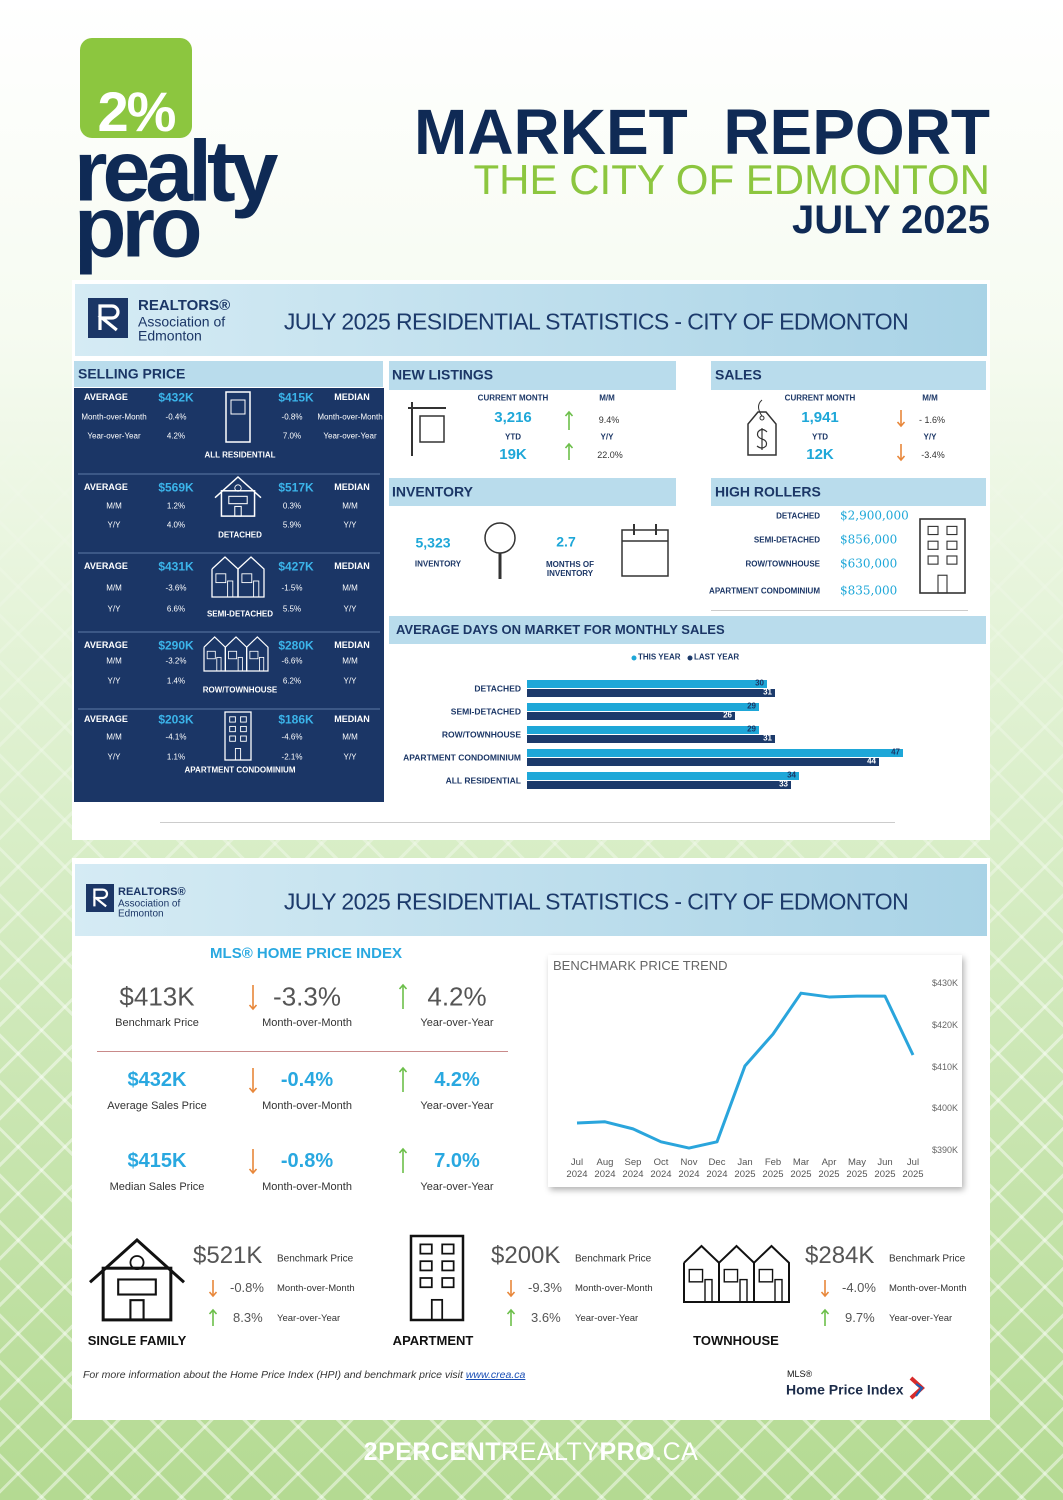 The width and height of the screenshot is (1063, 1500). I want to click on row-value: 0.3%, so click(292, 506).